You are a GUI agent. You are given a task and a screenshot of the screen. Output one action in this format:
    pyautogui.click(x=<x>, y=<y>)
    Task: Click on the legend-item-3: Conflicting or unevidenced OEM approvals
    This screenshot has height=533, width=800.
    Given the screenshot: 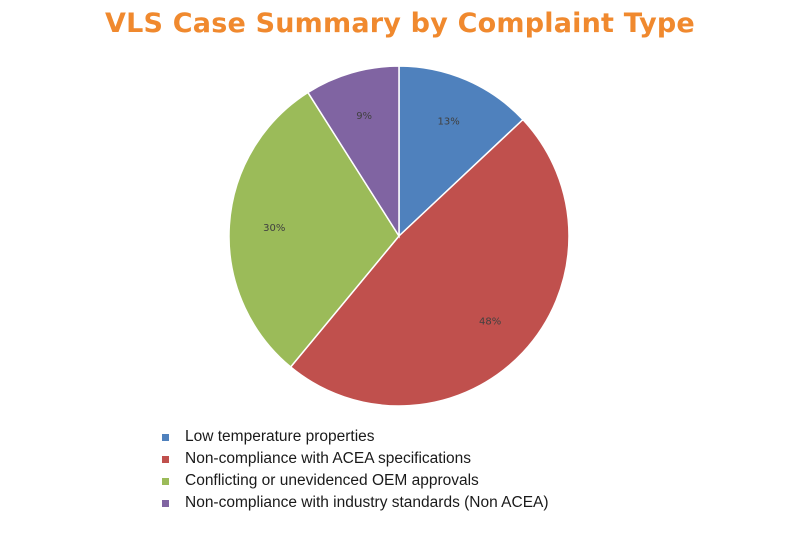 What is the action you would take?
    pyautogui.click(x=355, y=481)
    